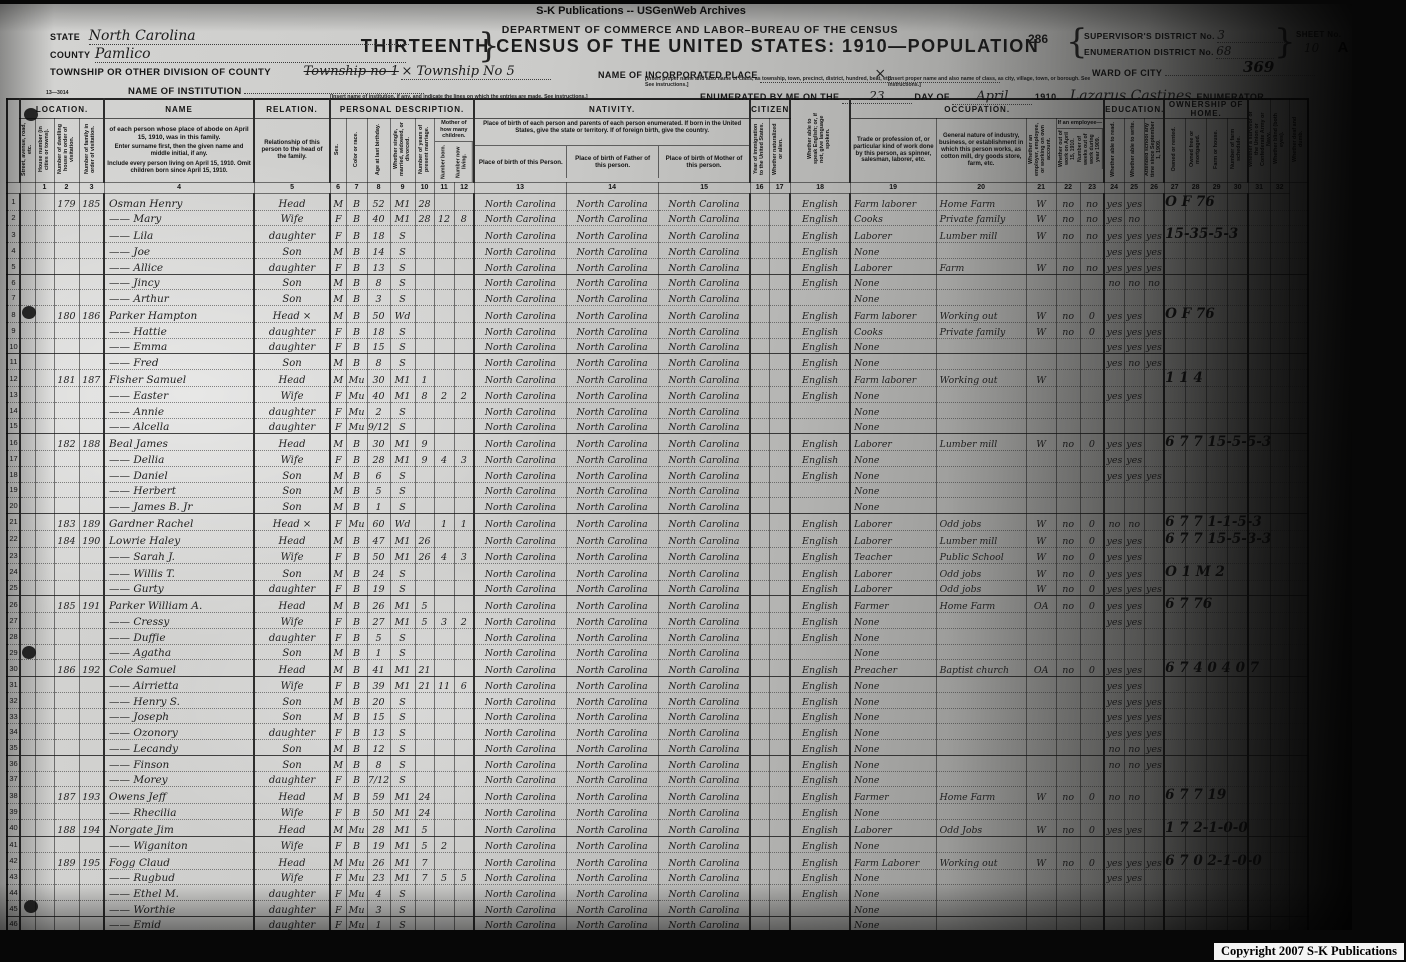 Image resolution: width=1406 pixels, height=962 pixels. Describe the element at coordinates (1308, 951) in the screenshot. I see `copyright-stamp: Copyright 2007 S-K Publications` at that location.